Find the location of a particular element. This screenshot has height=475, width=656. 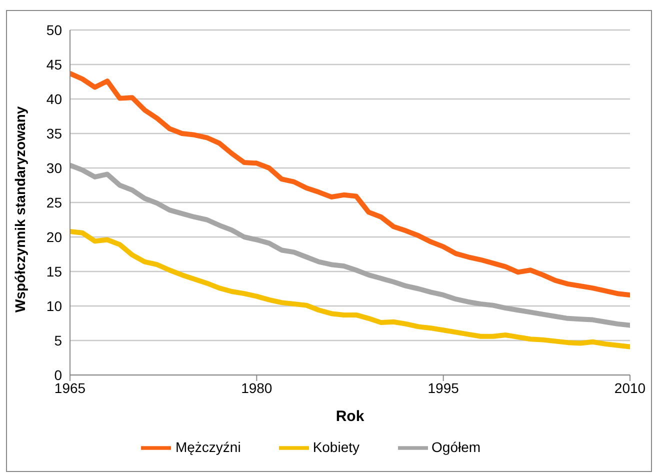

legend-label: Mężczyźni is located at coordinates (208, 446).